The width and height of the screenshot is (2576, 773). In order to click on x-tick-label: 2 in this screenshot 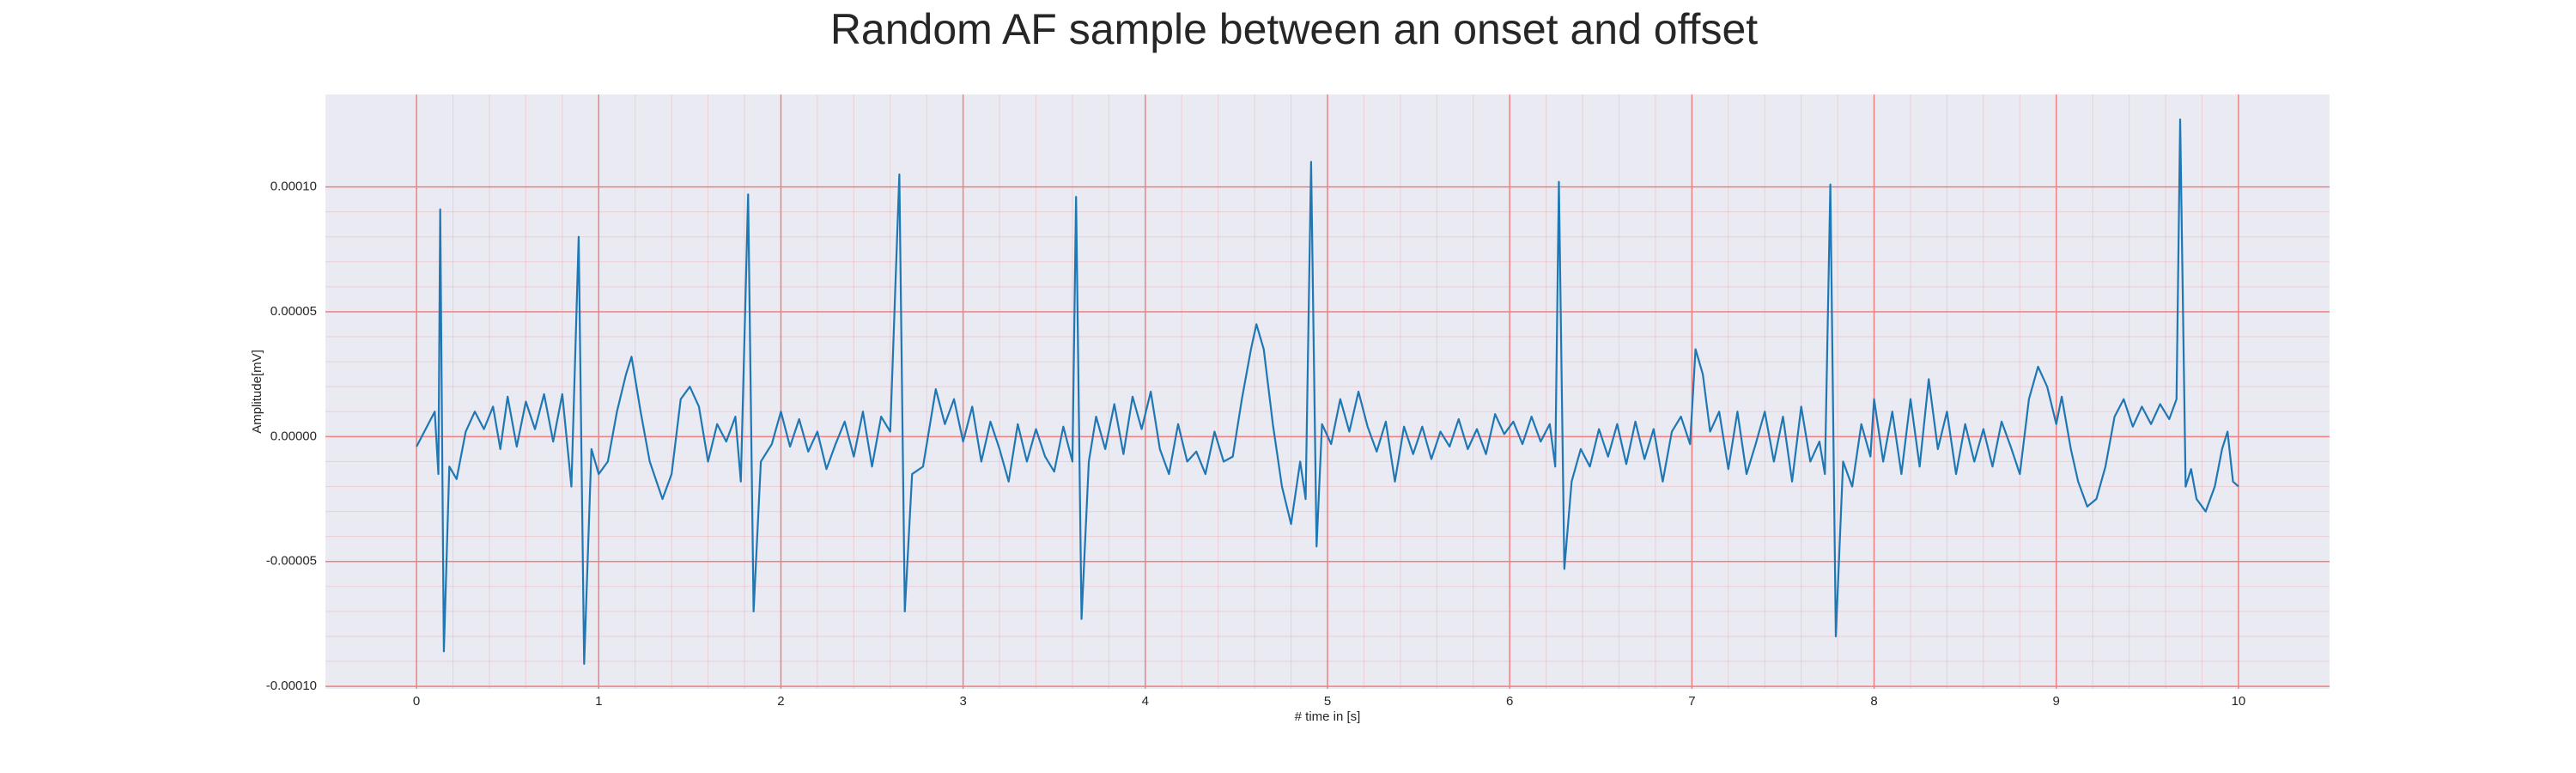, I will do `click(781, 701)`.